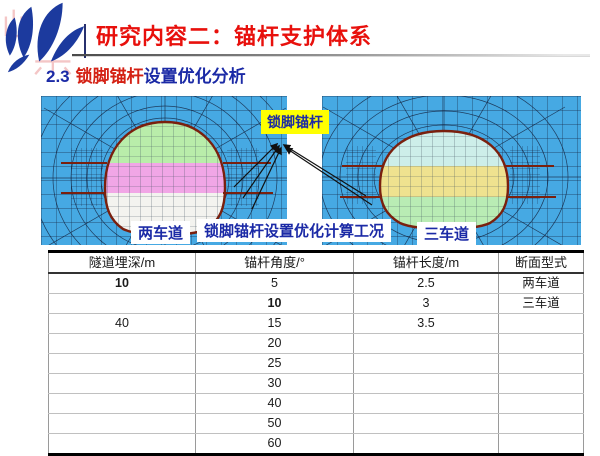 The image size is (600, 456). Describe the element at coordinates (274, 423) in the screenshot. I see `table-cell: 50` at that location.